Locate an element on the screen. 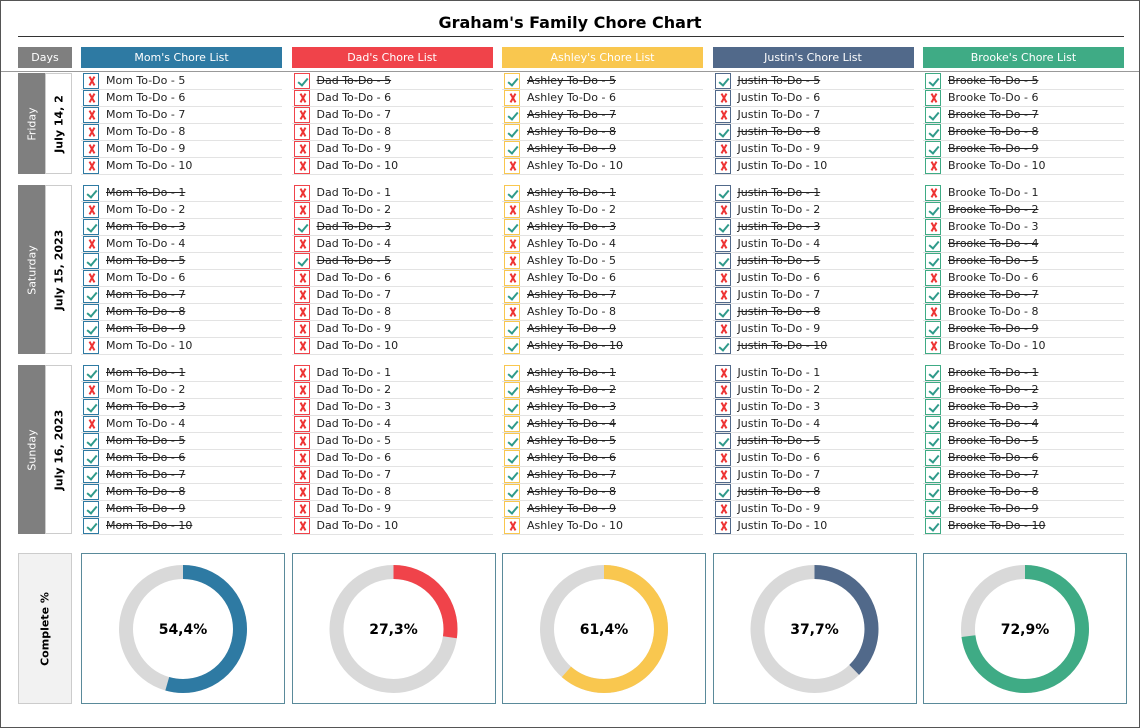 Image resolution: width=1140 pixels, height=728 pixels. donut-label: 37,7% is located at coordinates (814, 630).